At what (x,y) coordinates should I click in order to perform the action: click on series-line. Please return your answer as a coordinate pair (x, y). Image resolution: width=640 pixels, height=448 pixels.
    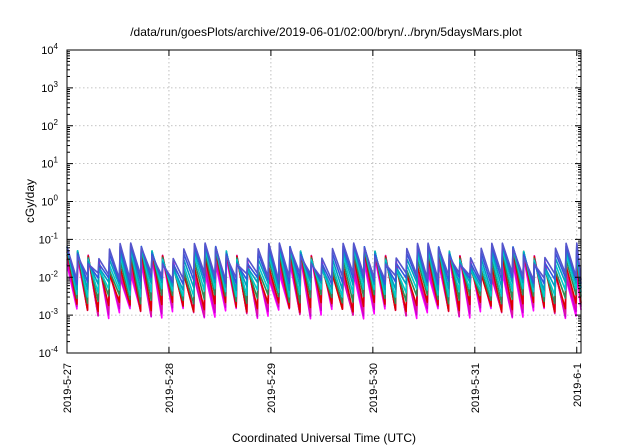
    Looking at the image, I should click on (324, 261).